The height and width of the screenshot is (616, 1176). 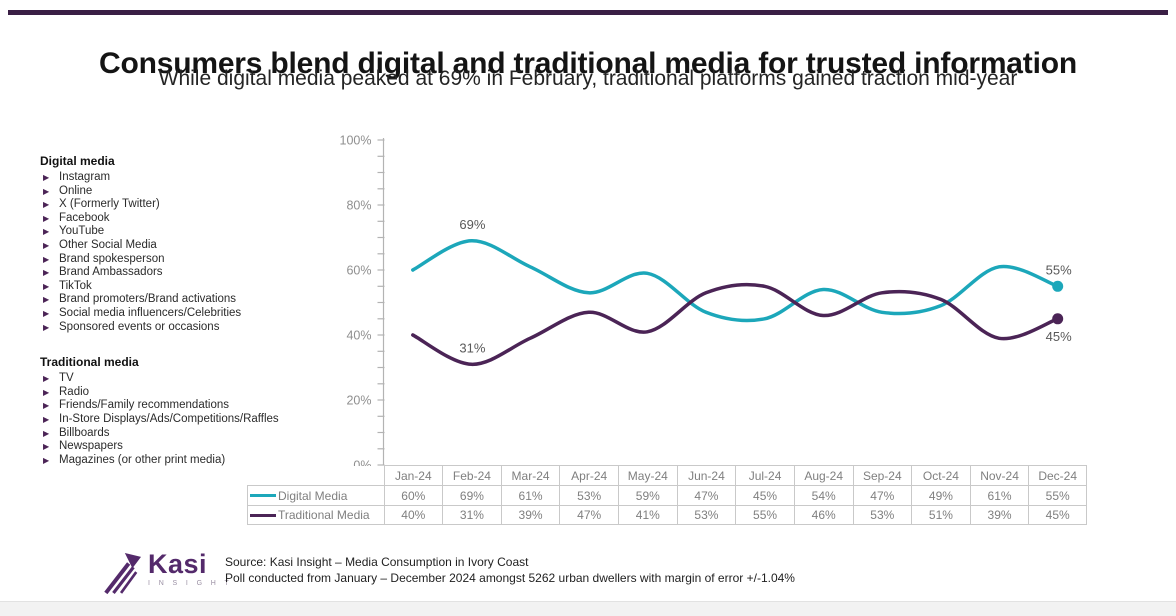 What do you see at coordinates (358, 206) in the screenshot?
I see `y-axis-label: 80%` at bounding box center [358, 206].